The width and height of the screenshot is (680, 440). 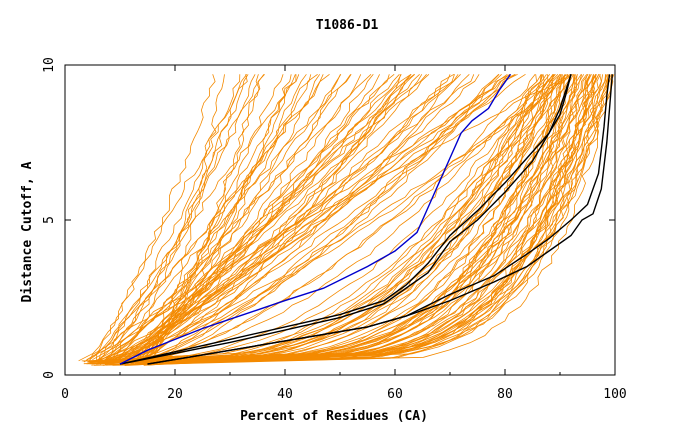 I want to click on x-tick-label: 100, so click(x=614, y=394).